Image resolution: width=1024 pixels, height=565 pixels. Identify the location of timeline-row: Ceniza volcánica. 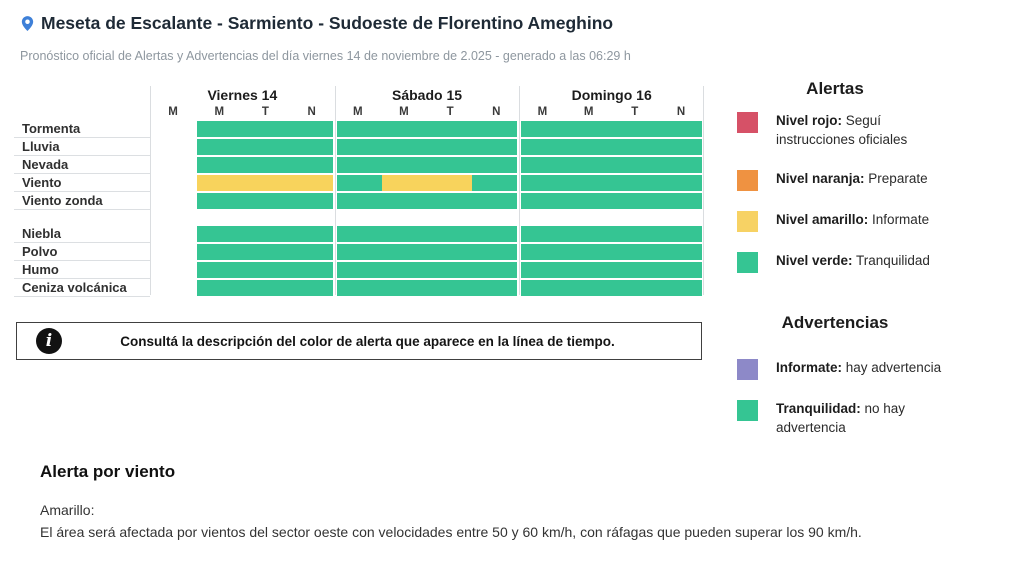
(359, 288).